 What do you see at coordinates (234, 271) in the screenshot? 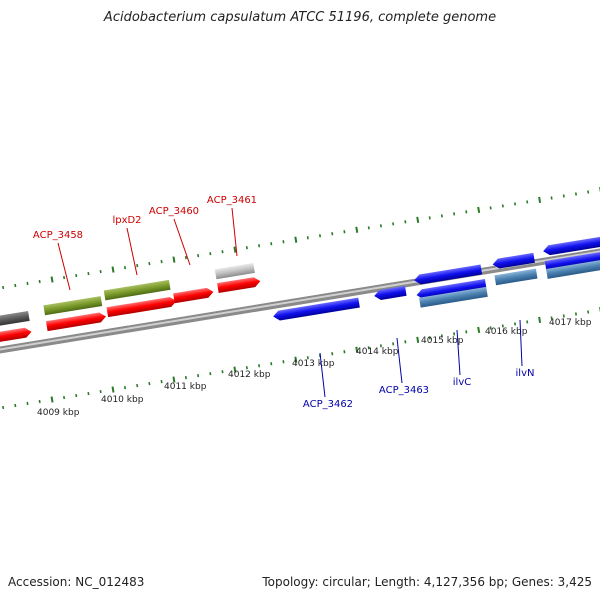
I see `gene-grey-feature` at bounding box center [234, 271].